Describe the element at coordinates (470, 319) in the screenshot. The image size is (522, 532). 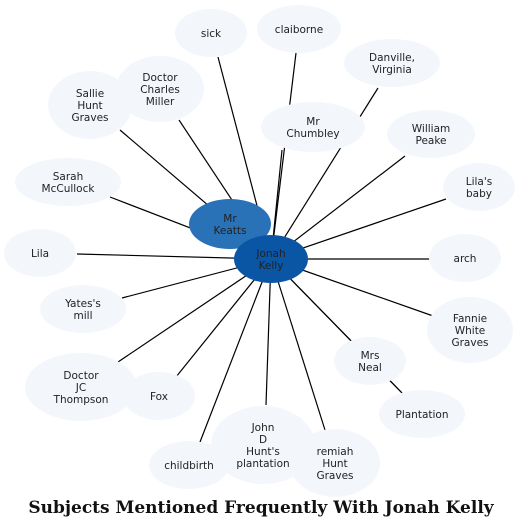
I see `node-label-fannie-white-graves-line-1: Fannie` at that location.